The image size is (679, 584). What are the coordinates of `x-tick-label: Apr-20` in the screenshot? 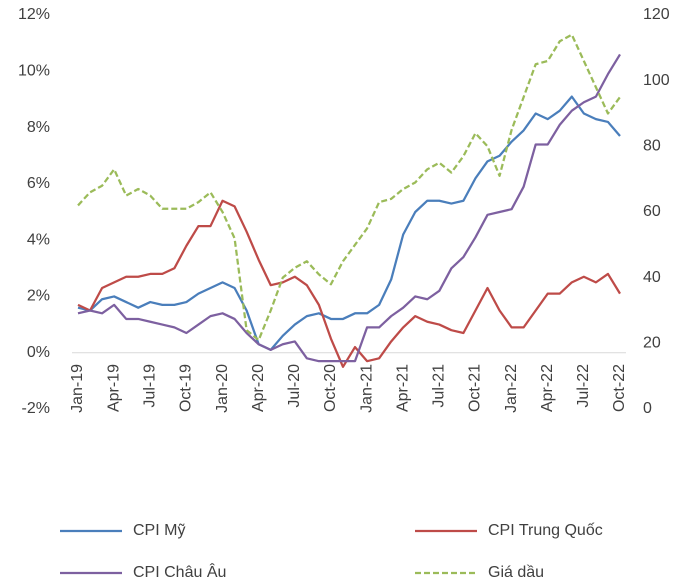 It's located at (258, 388).